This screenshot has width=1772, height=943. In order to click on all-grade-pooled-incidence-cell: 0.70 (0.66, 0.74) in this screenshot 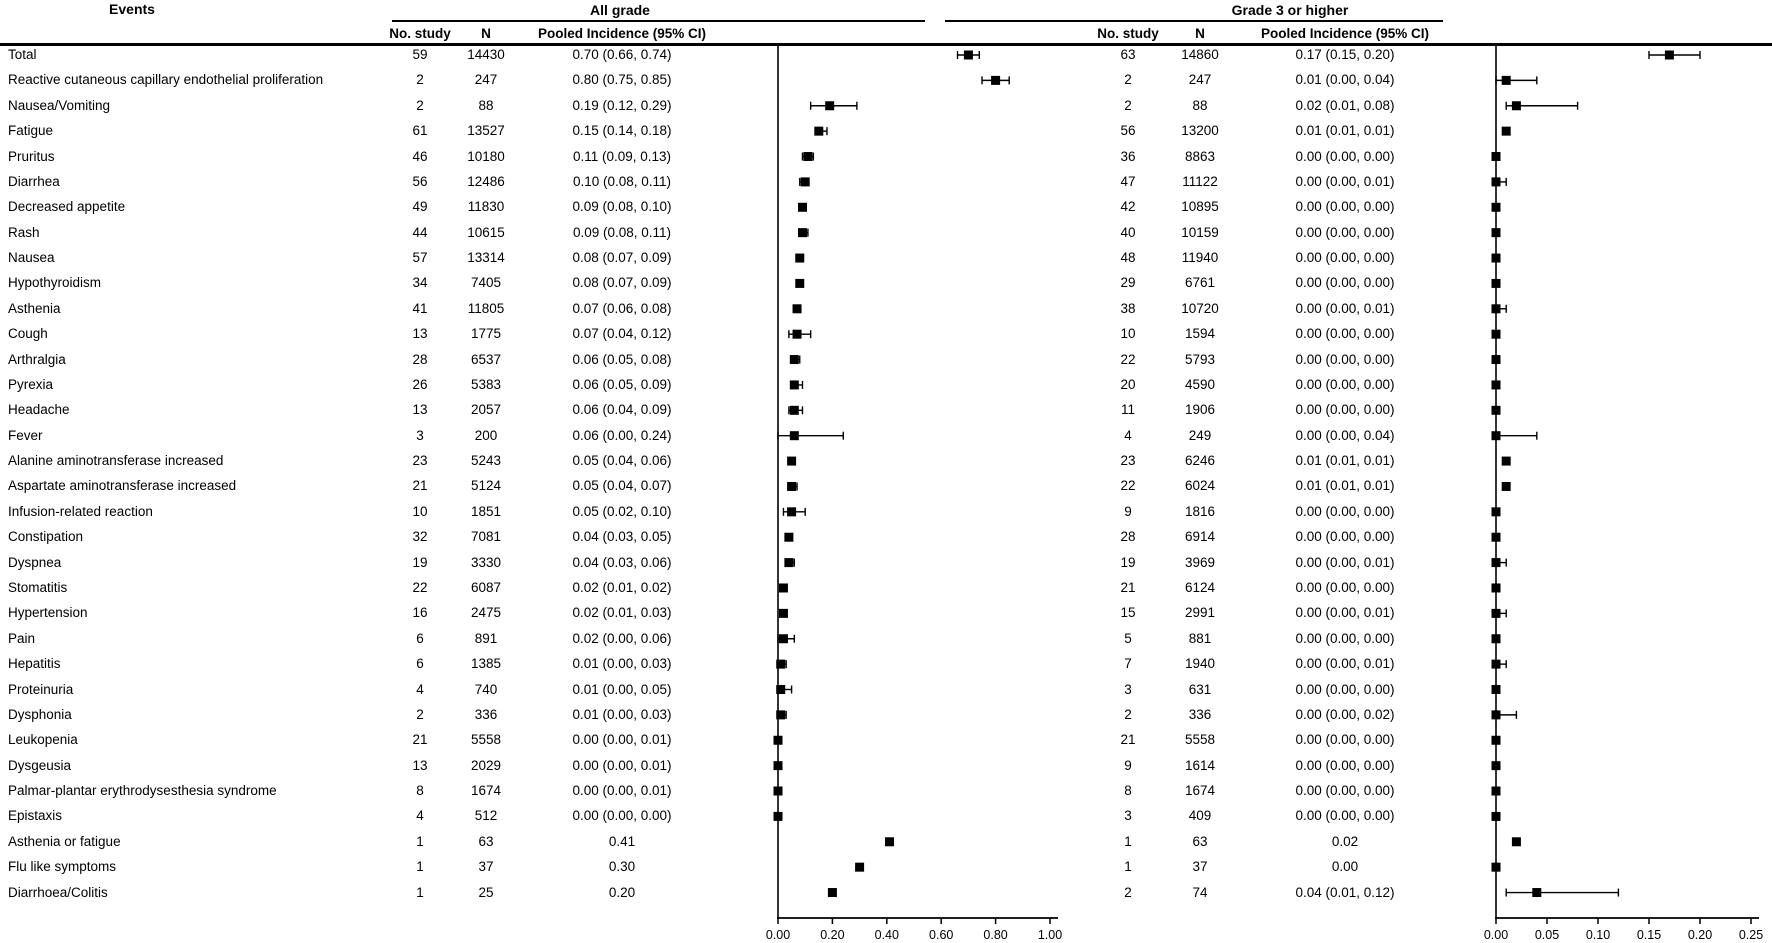, I will do `click(622, 54)`.